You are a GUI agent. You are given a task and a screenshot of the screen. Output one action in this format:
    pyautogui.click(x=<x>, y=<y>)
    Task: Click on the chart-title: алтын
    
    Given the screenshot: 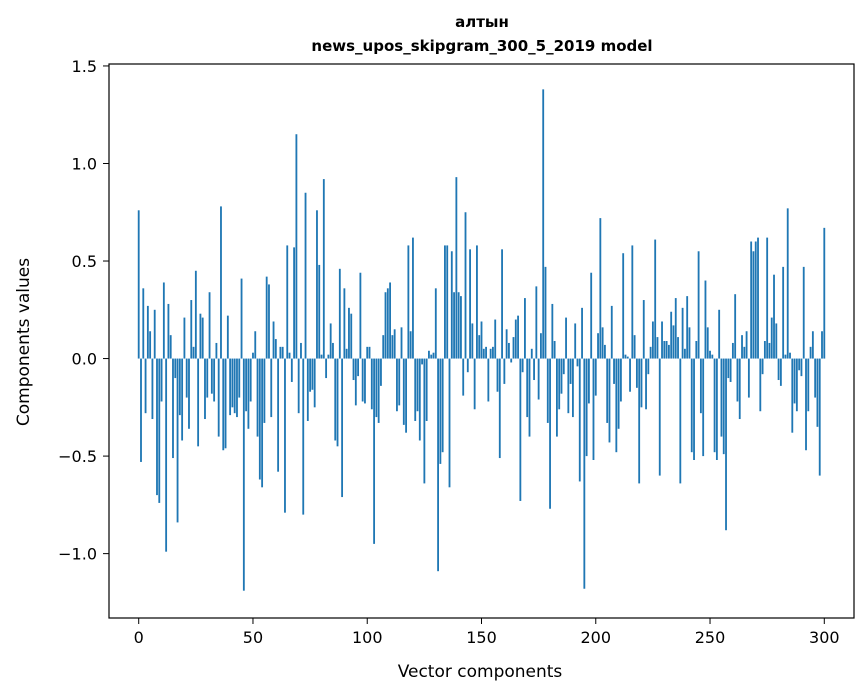 What is the action you would take?
    pyautogui.click(x=482, y=22)
    